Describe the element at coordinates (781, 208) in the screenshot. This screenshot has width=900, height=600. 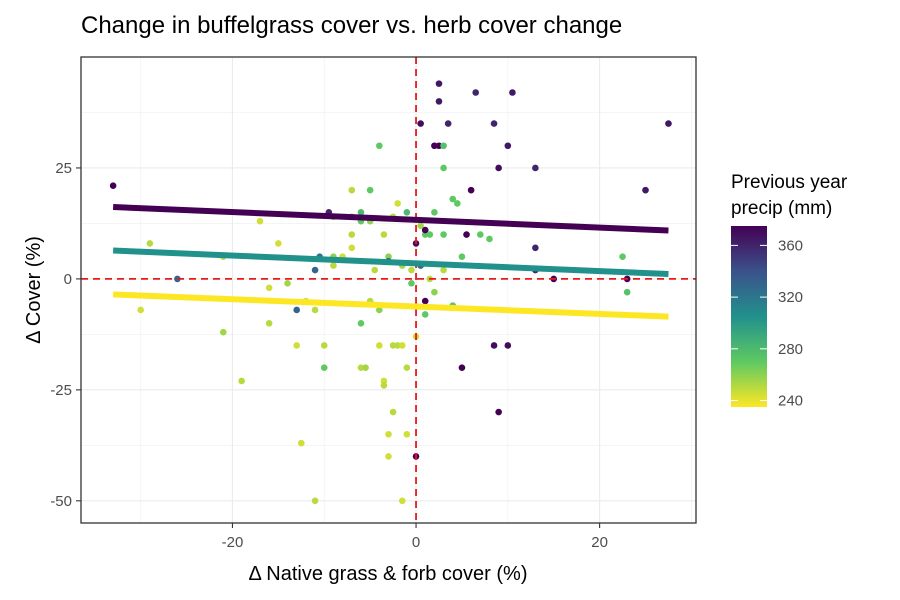
I see `legend-title-line-2: precip (mm)` at that location.